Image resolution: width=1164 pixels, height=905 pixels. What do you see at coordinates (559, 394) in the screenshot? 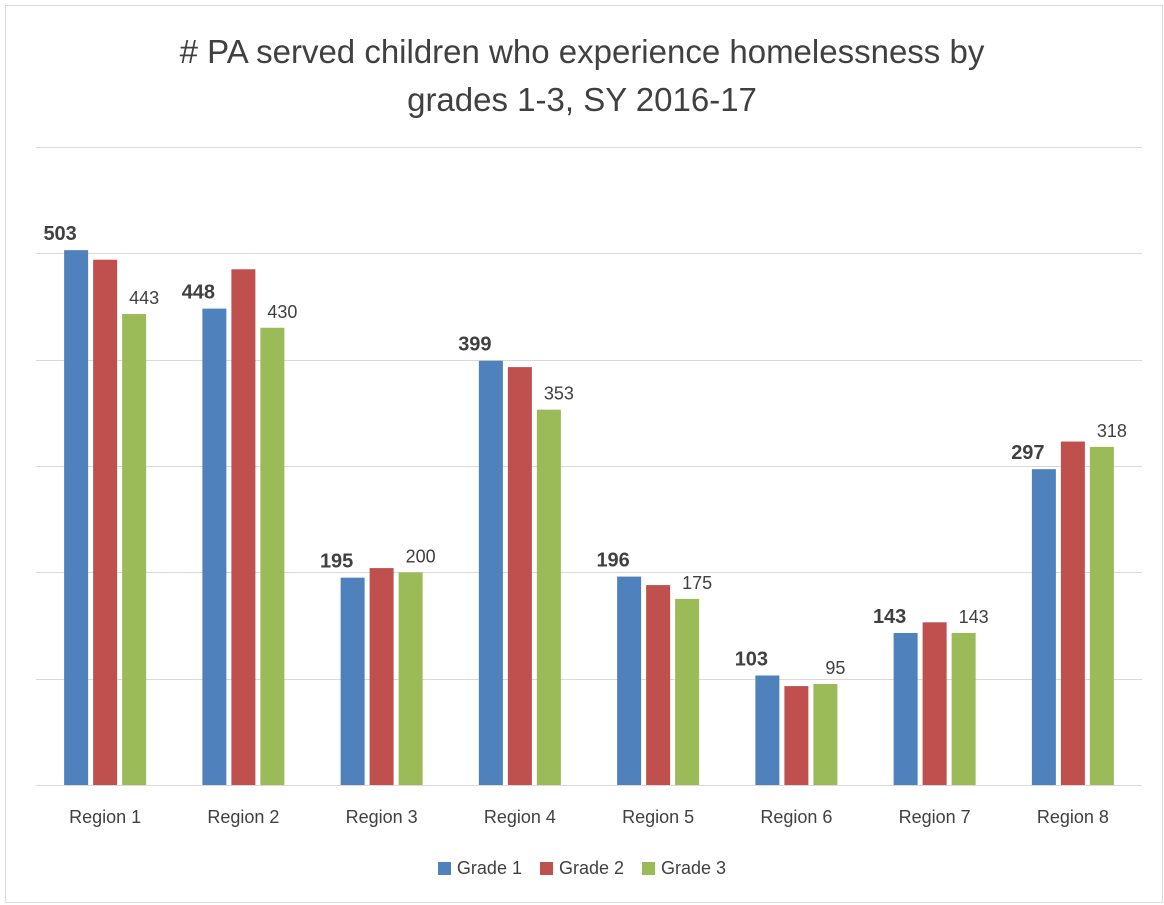
I see `data-label: 353` at bounding box center [559, 394].